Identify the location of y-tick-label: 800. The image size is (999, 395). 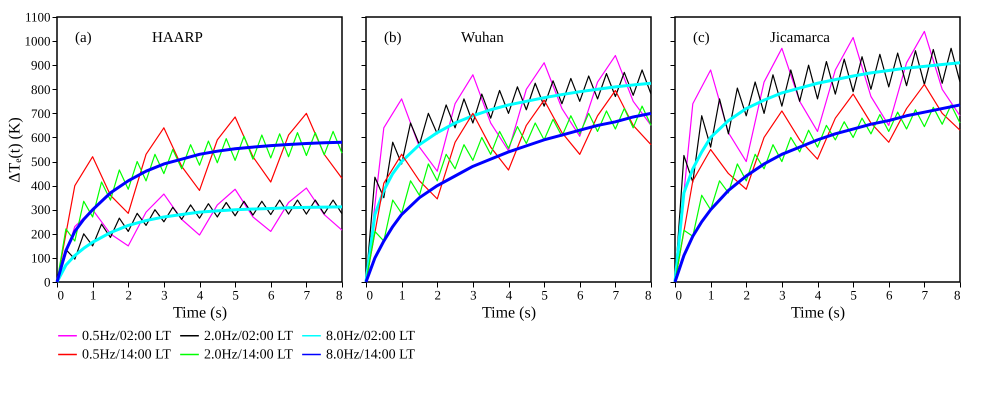
(40, 89).